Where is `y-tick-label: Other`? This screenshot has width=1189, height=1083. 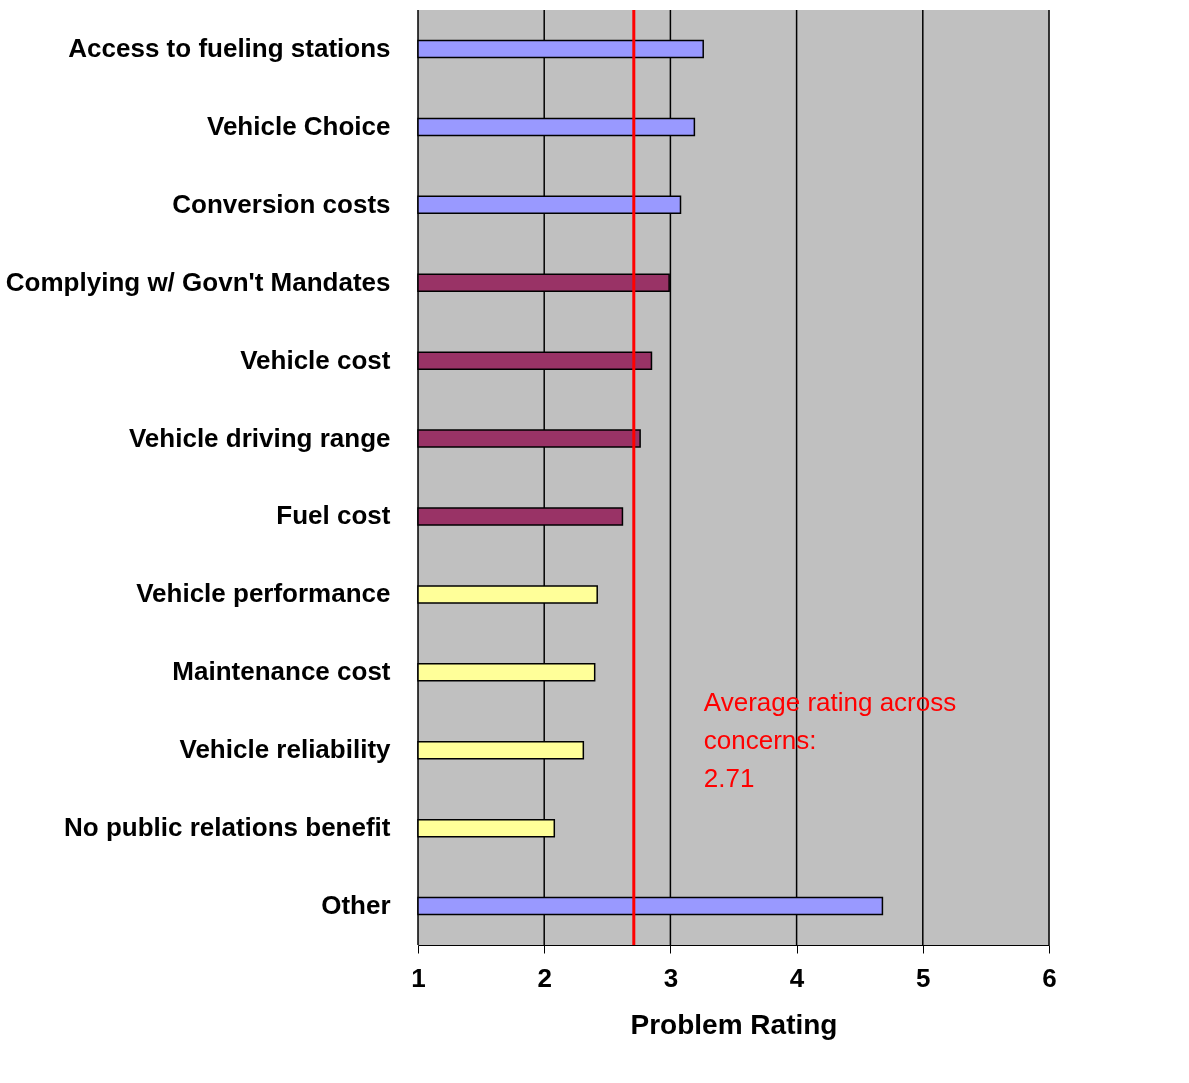
y-tick-label: Other is located at coordinates (356, 905).